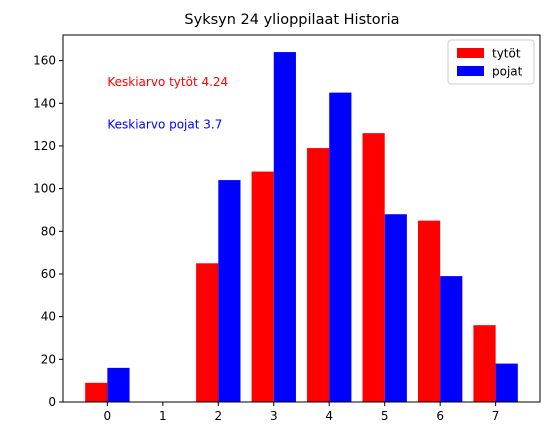 This screenshot has width=552, height=435. What do you see at coordinates (484, 363) in the screenshot?
I see `bar-tytöt-7` at bounding box center [484, 363].